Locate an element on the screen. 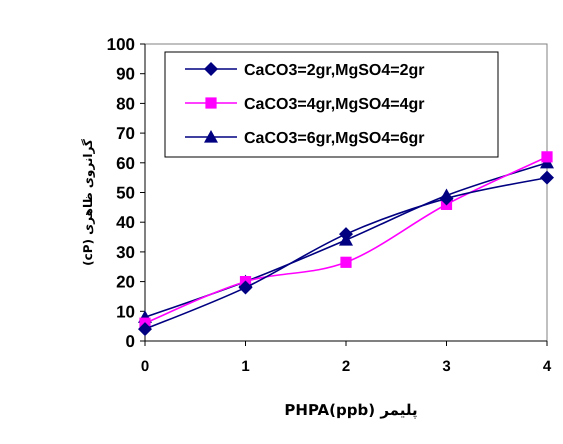 The width and height of the screenshot is (563, 444). ylabel: گرانروی ظاهری (cP) is located at coordinates (88, 202).